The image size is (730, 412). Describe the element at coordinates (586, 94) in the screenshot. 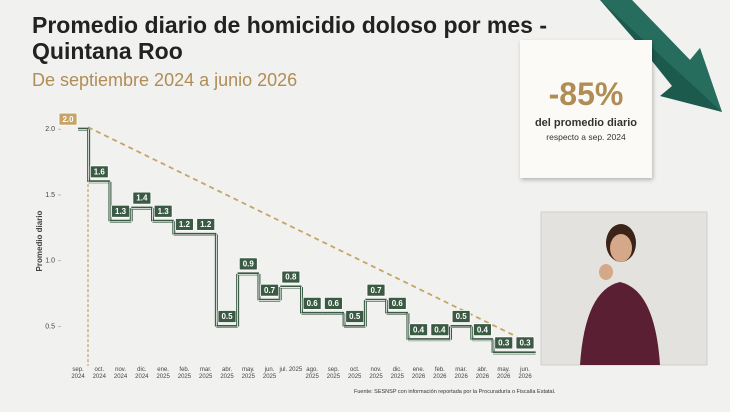

I see `callout-value: -85%` at that location.